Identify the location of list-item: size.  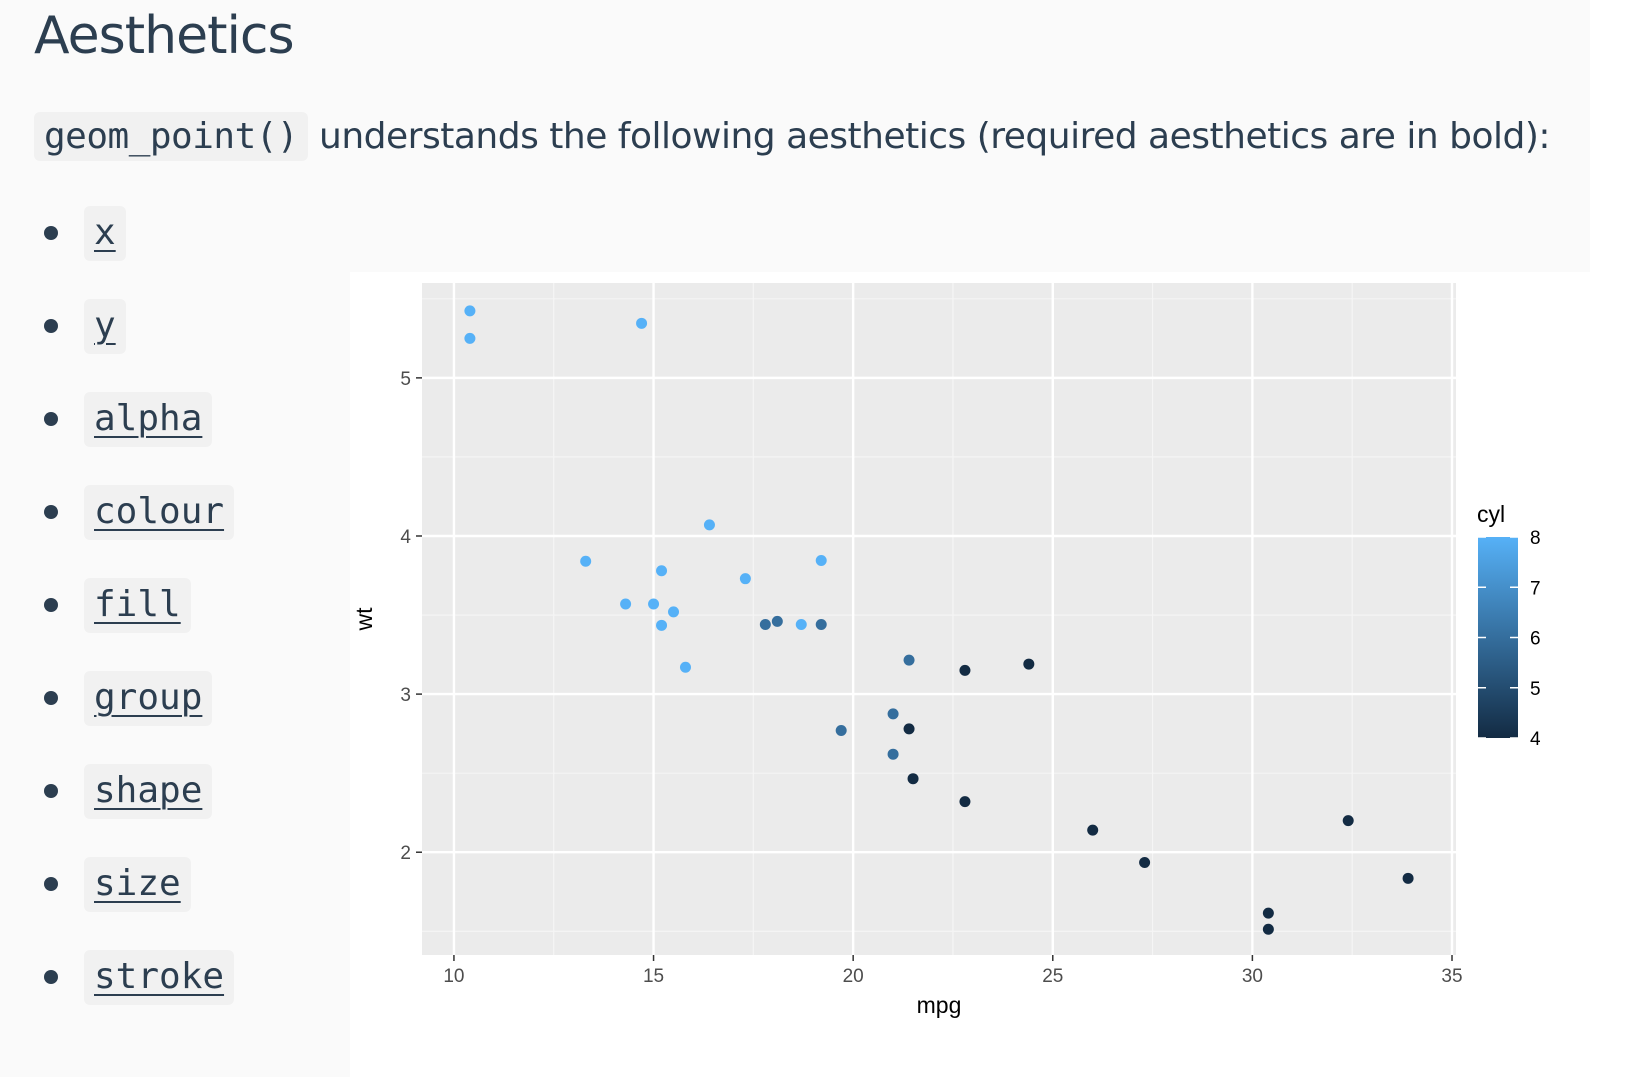
(117, 884).